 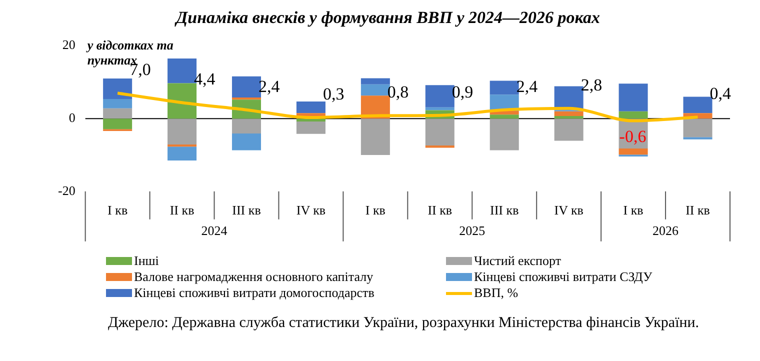 What do you see at coordinates (403, 323) in the screenshot?
I see `text: Джерело: Державна служба статистики України, розрахунки Міністерства фінансів України.` at bounding box center [403, 323].